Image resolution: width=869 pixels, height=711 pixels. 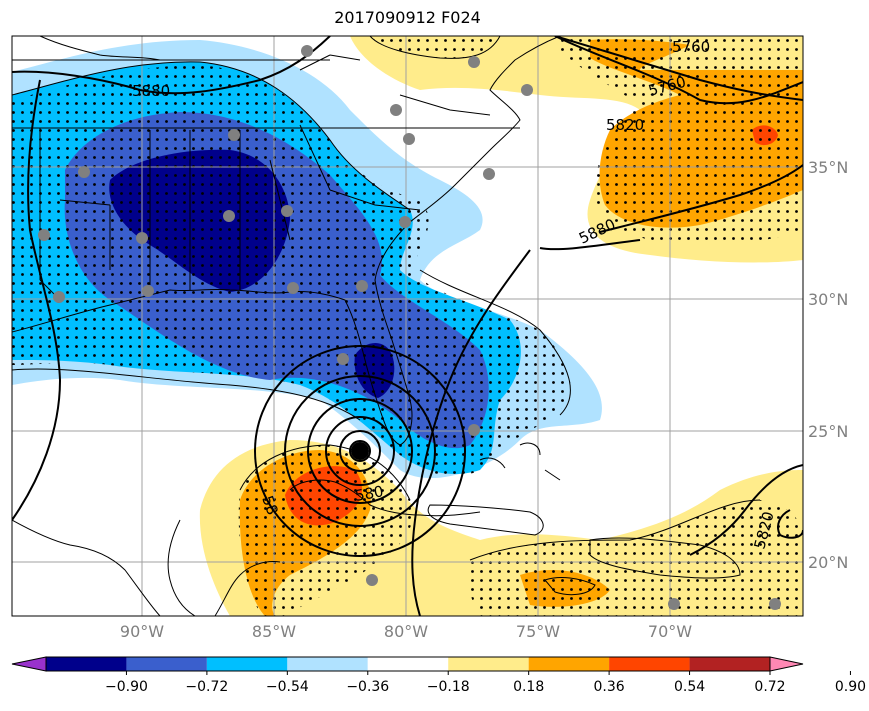 I want to click on contour-label: 5820, so click(x=625, y=125).